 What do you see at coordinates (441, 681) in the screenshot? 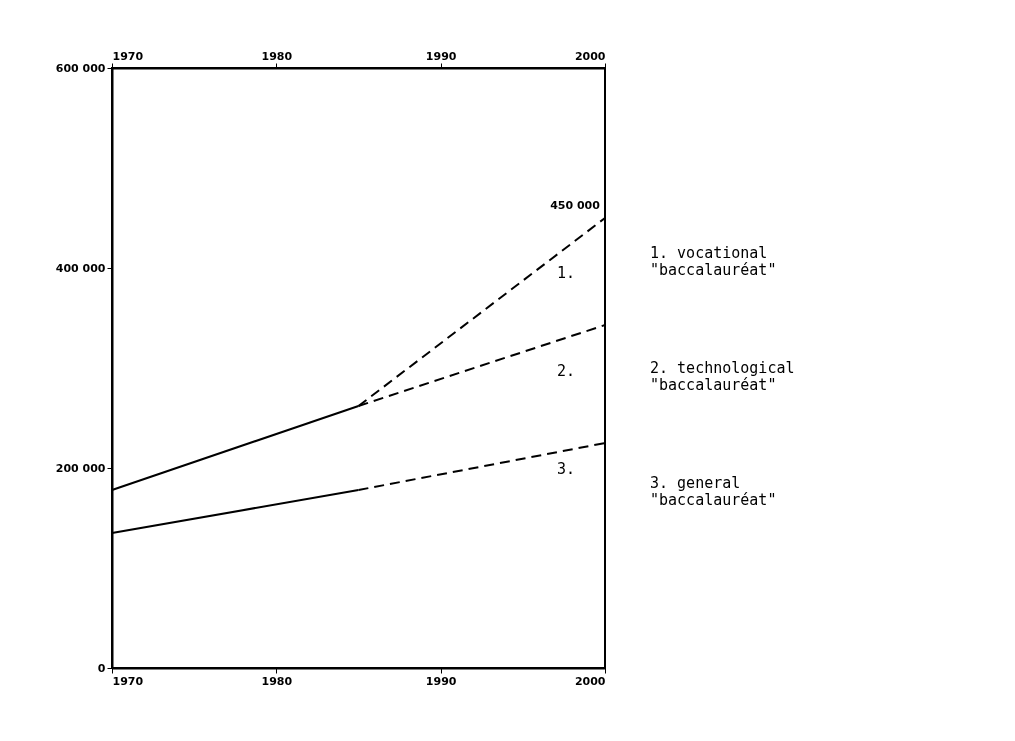
I see `x-tick-label: 1990` at bounding box center [441, 681].